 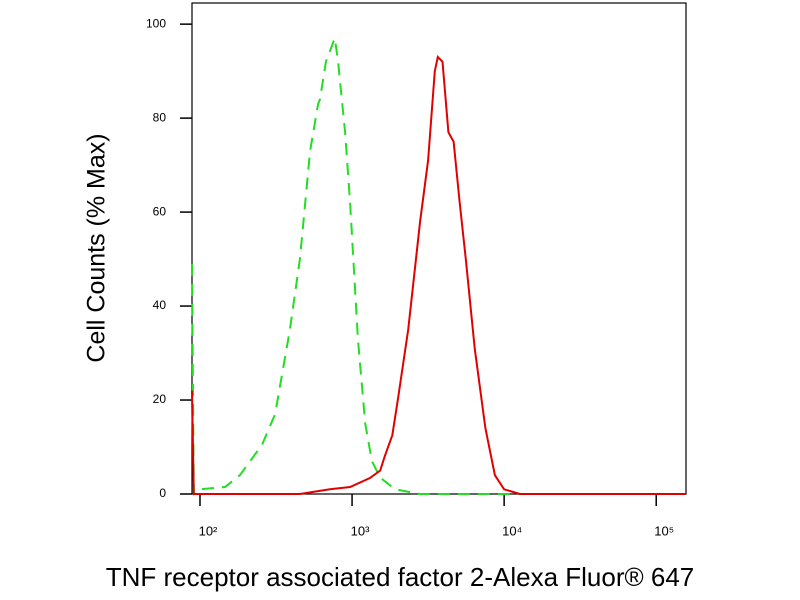 I want to click on y-tick-label: 60, so click(x=160, y=211).